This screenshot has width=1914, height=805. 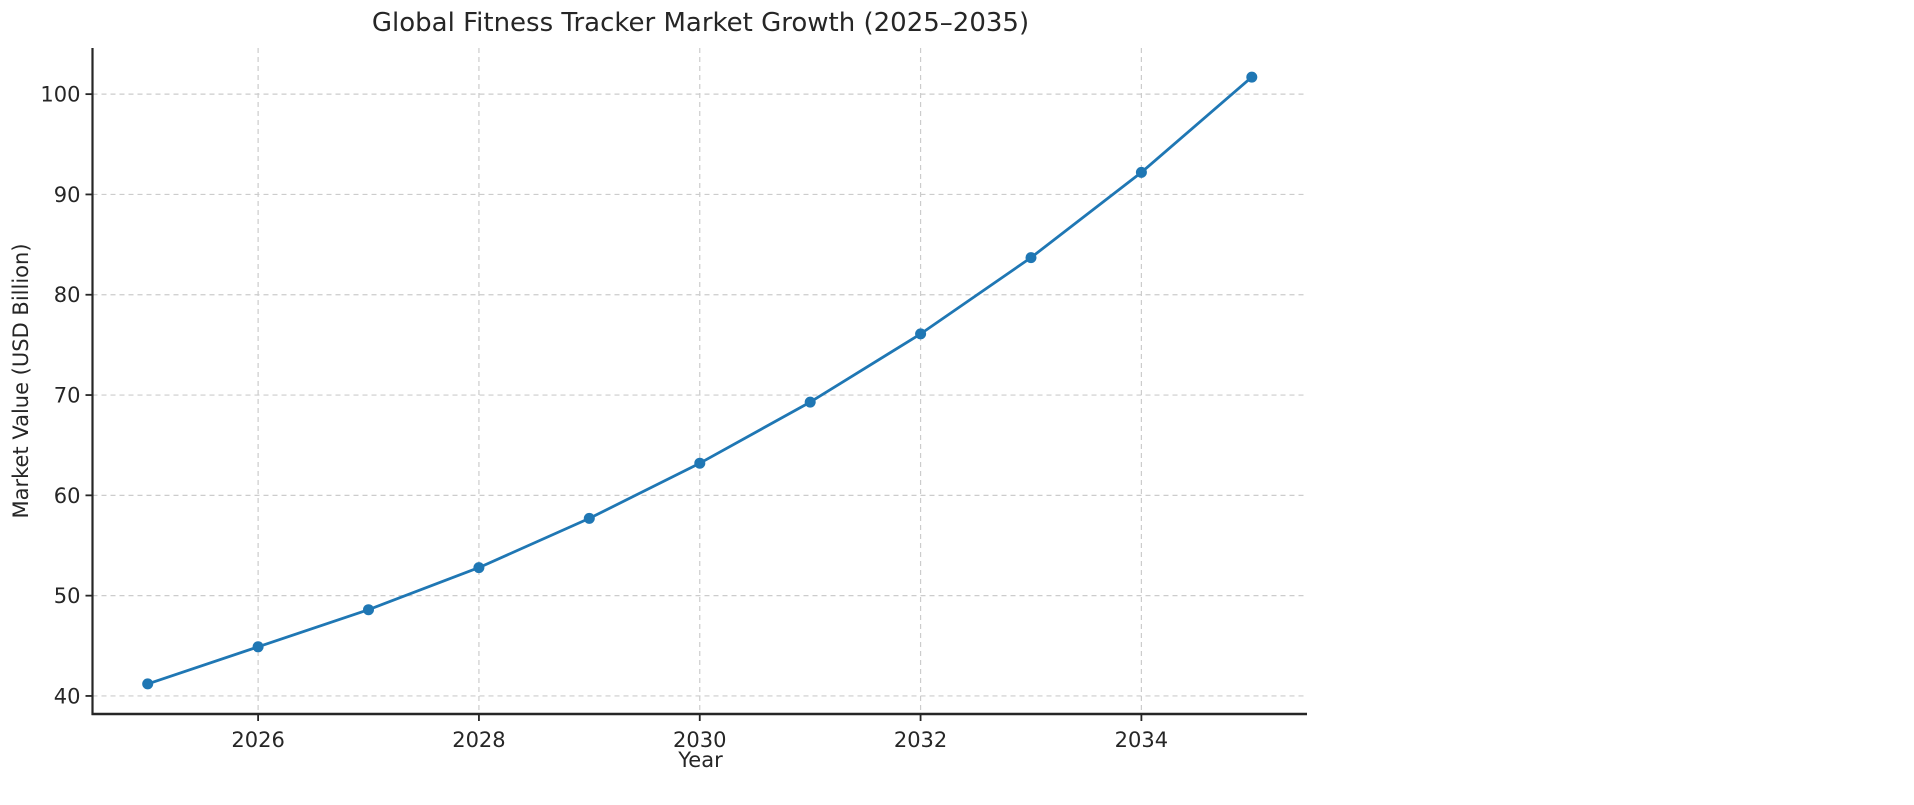 What do you see at coordinates (700, 760) in the screenshot?
I see `x-axis-label: Year` at bounding box center [700, 760].